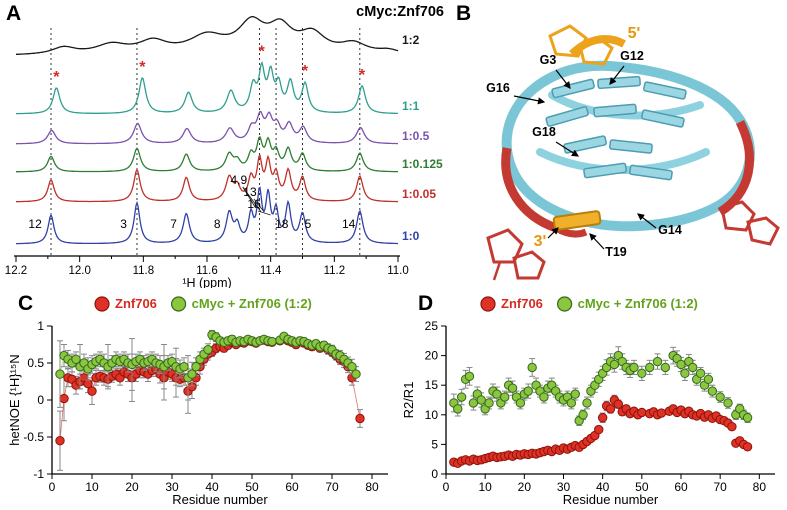 This screenshot has width=787, height=510. Describe the element at coordinates (616, 252) in the screenshot. I see `svg-text: T19` at that location.